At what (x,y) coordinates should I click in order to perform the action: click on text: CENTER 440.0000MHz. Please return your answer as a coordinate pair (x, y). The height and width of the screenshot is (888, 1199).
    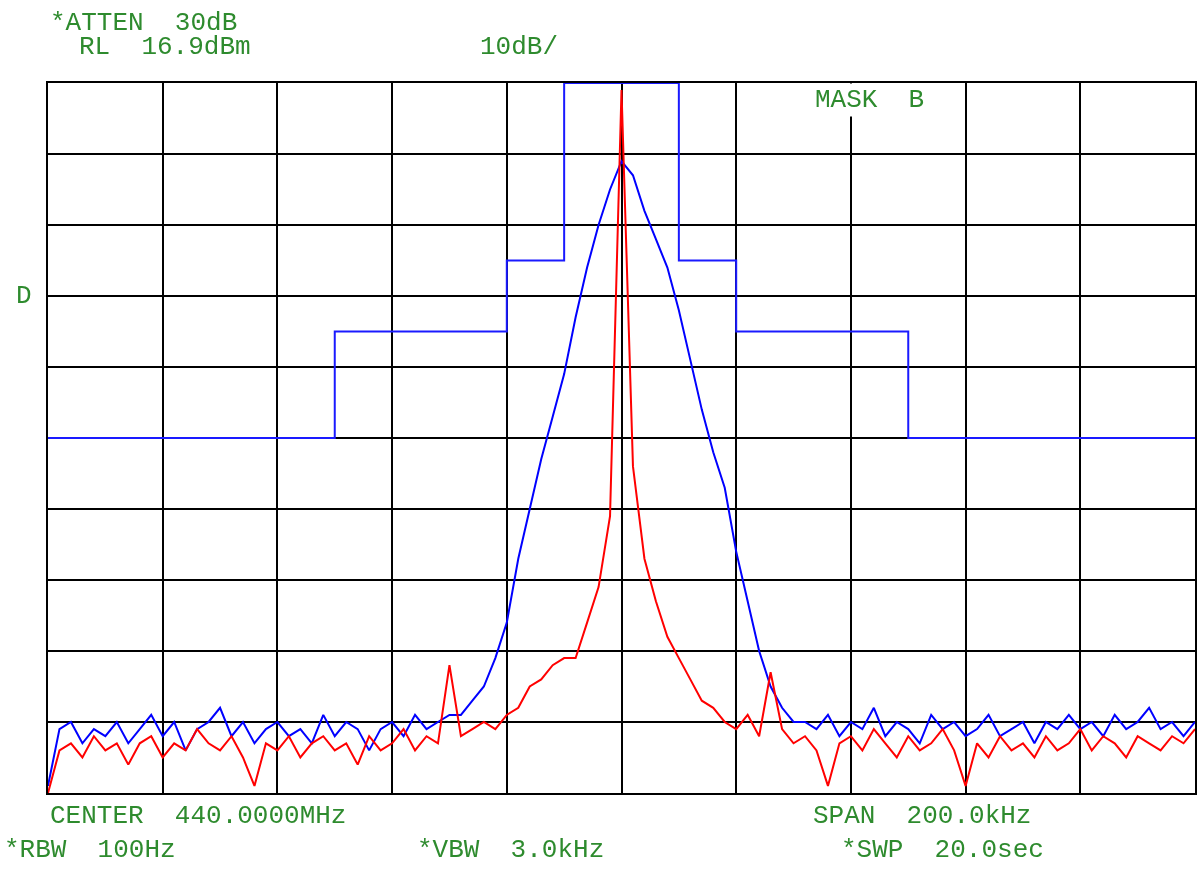
    Looking at the image, I should click on (198, 816).